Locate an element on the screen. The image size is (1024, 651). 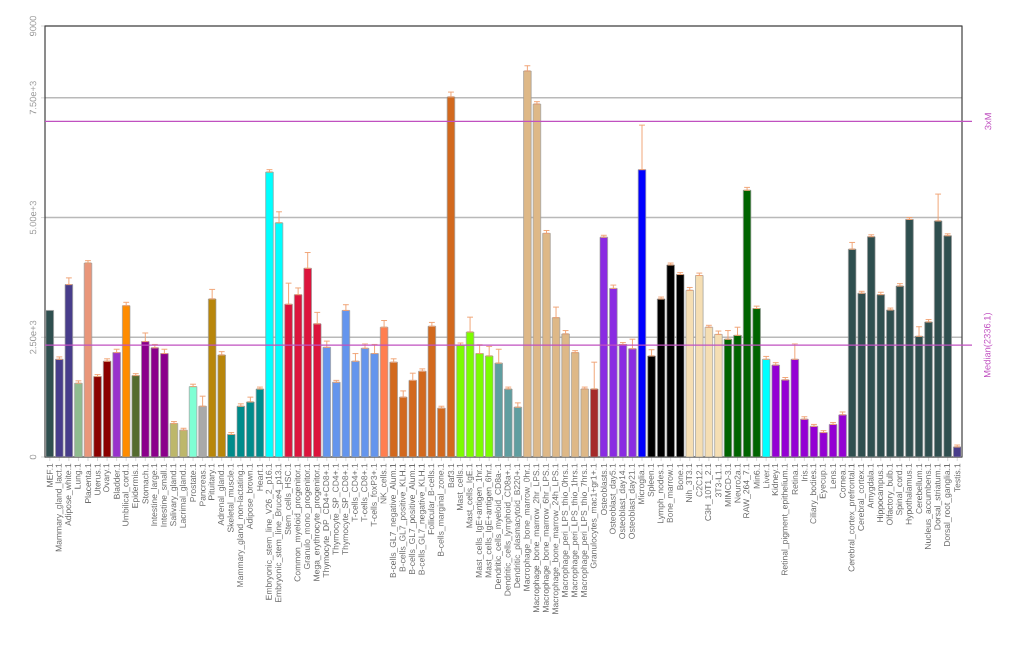
x-tick-label: Granulo_mono_progenitor.1 is located at coordinates (307, 516).